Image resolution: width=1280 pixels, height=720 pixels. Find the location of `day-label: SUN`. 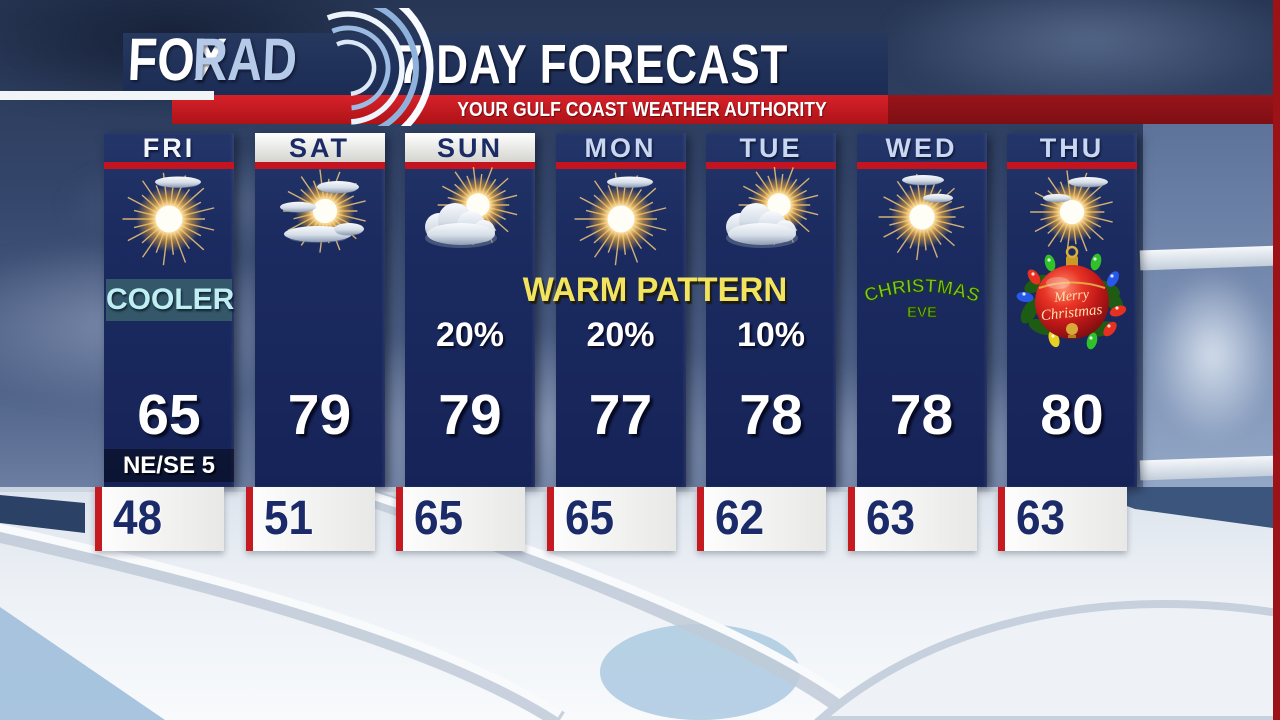

day-label: SUN is located at coordinates (470, 148).